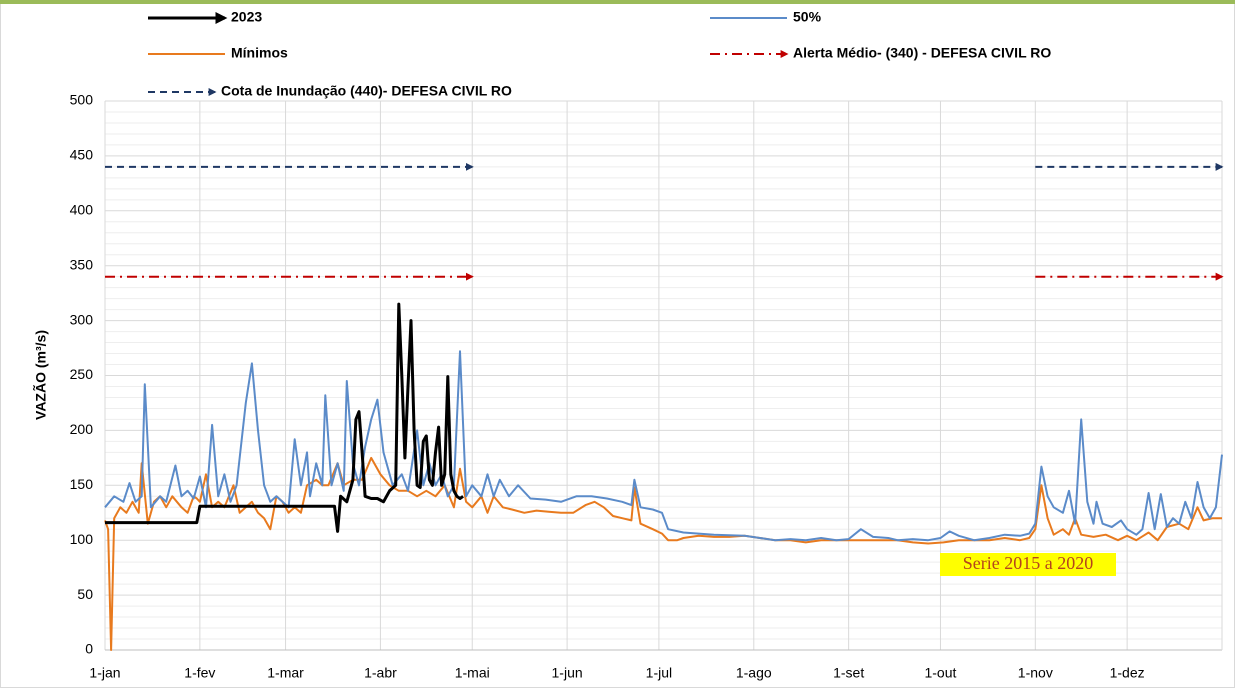  I want to click on x-tick-label: 1-dez, so click(1127, 673).